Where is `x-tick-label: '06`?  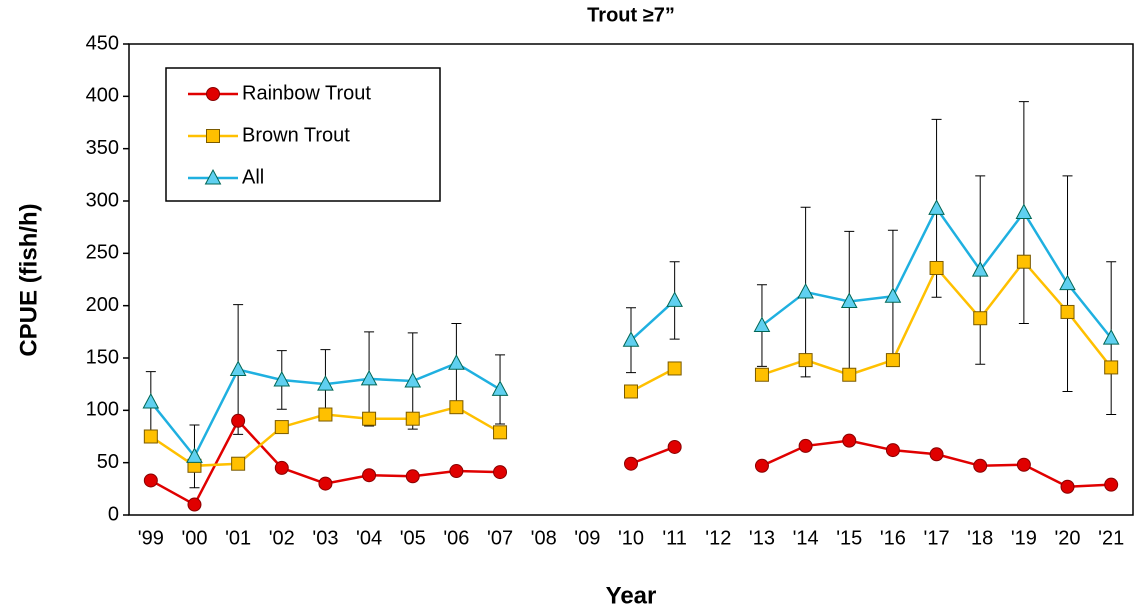 x-tick-label: '06 is located at coordinates (456, 538).